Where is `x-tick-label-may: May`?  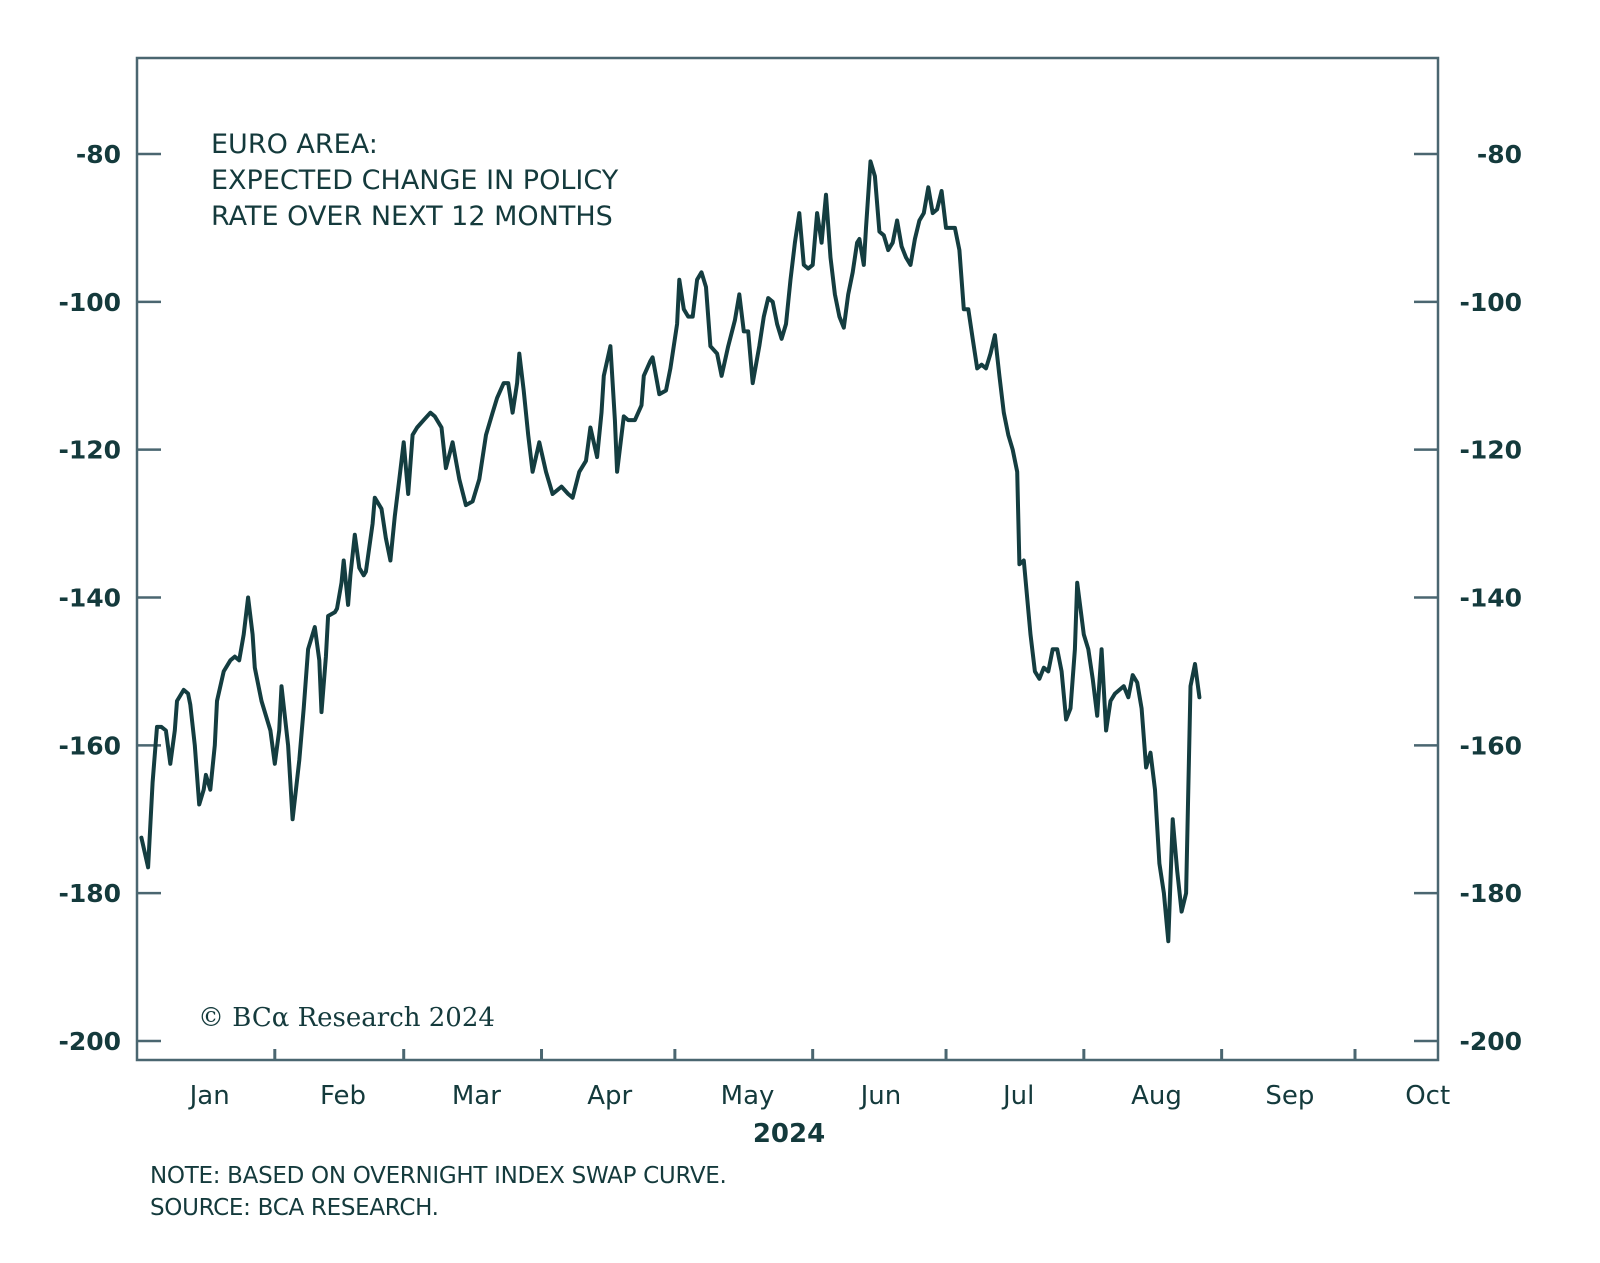
x-tick-label-may: May is located at coordinates (748, 1096).